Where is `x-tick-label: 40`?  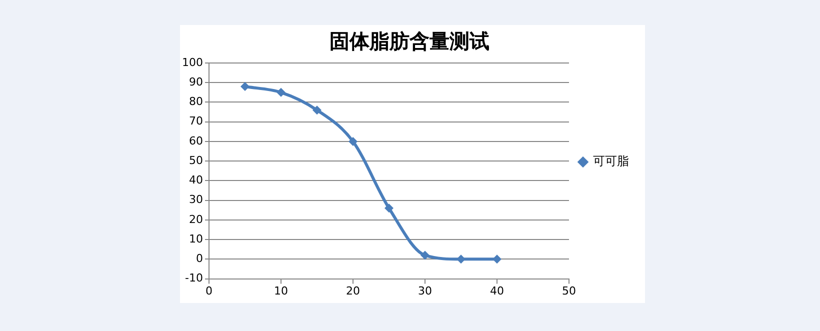
x-tick-label: 40 is located at coordinates (497, 291).